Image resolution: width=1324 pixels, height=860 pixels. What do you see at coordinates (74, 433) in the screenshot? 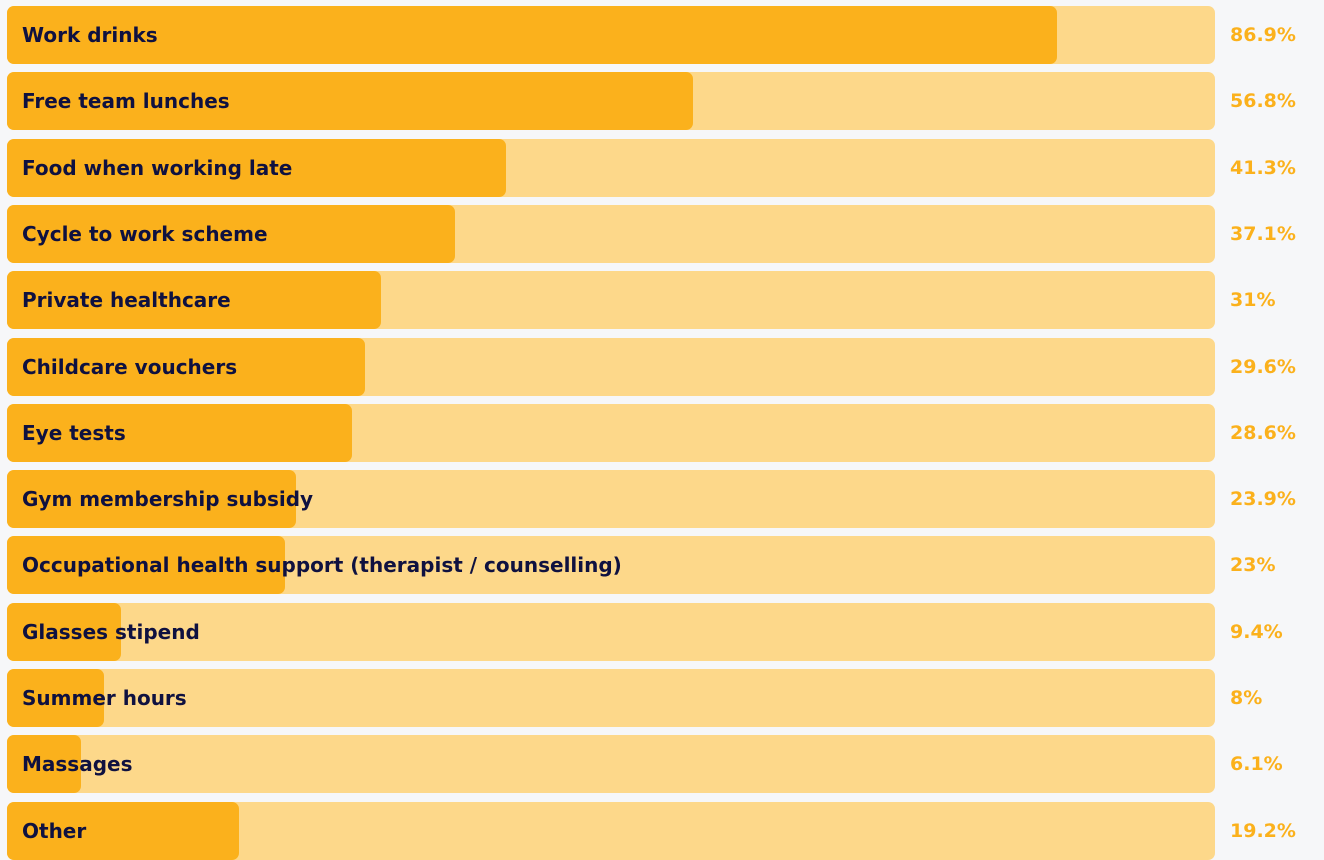
I see `bar-label: Eye tests` at bounding box center [74, 433].